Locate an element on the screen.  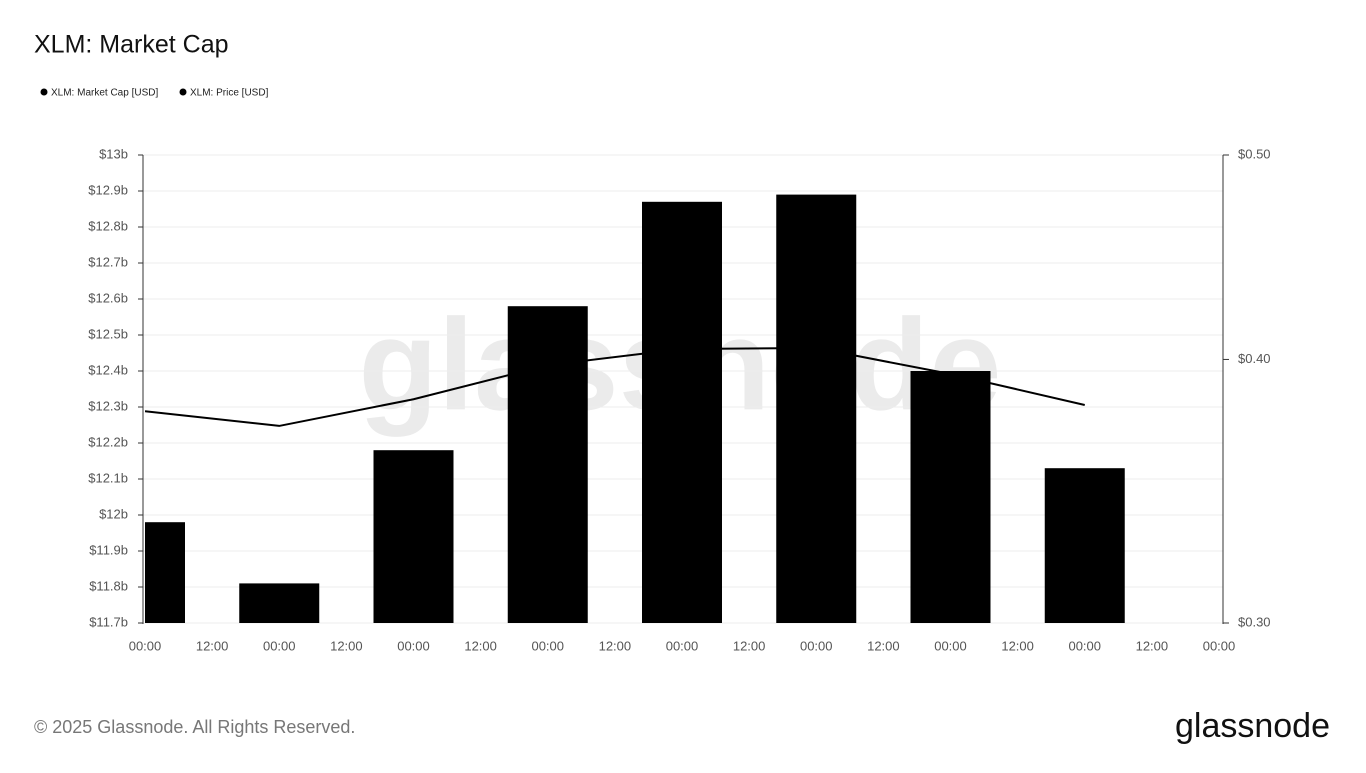
y-tick-label: $11.7b is located at coordinates (108, 621).